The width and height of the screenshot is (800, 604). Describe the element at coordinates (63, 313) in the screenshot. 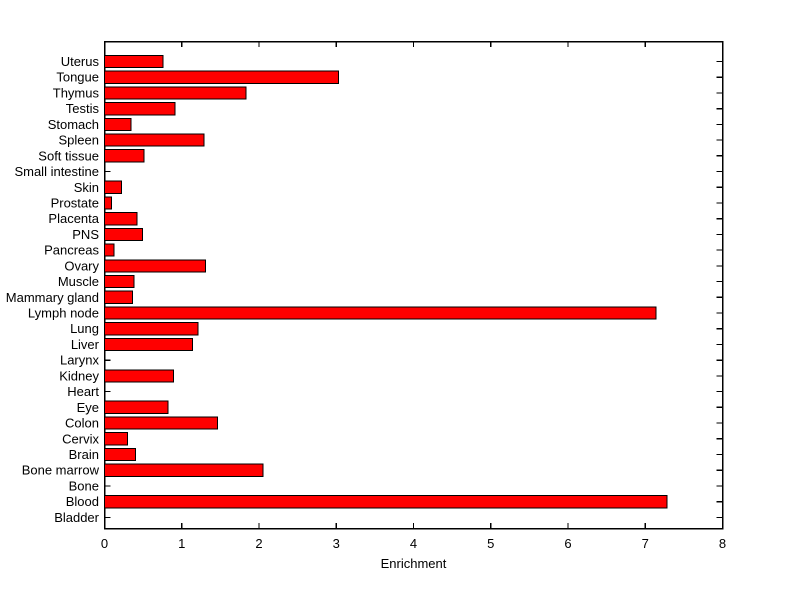

I see `y-axis-label: Lymph node` at that location.